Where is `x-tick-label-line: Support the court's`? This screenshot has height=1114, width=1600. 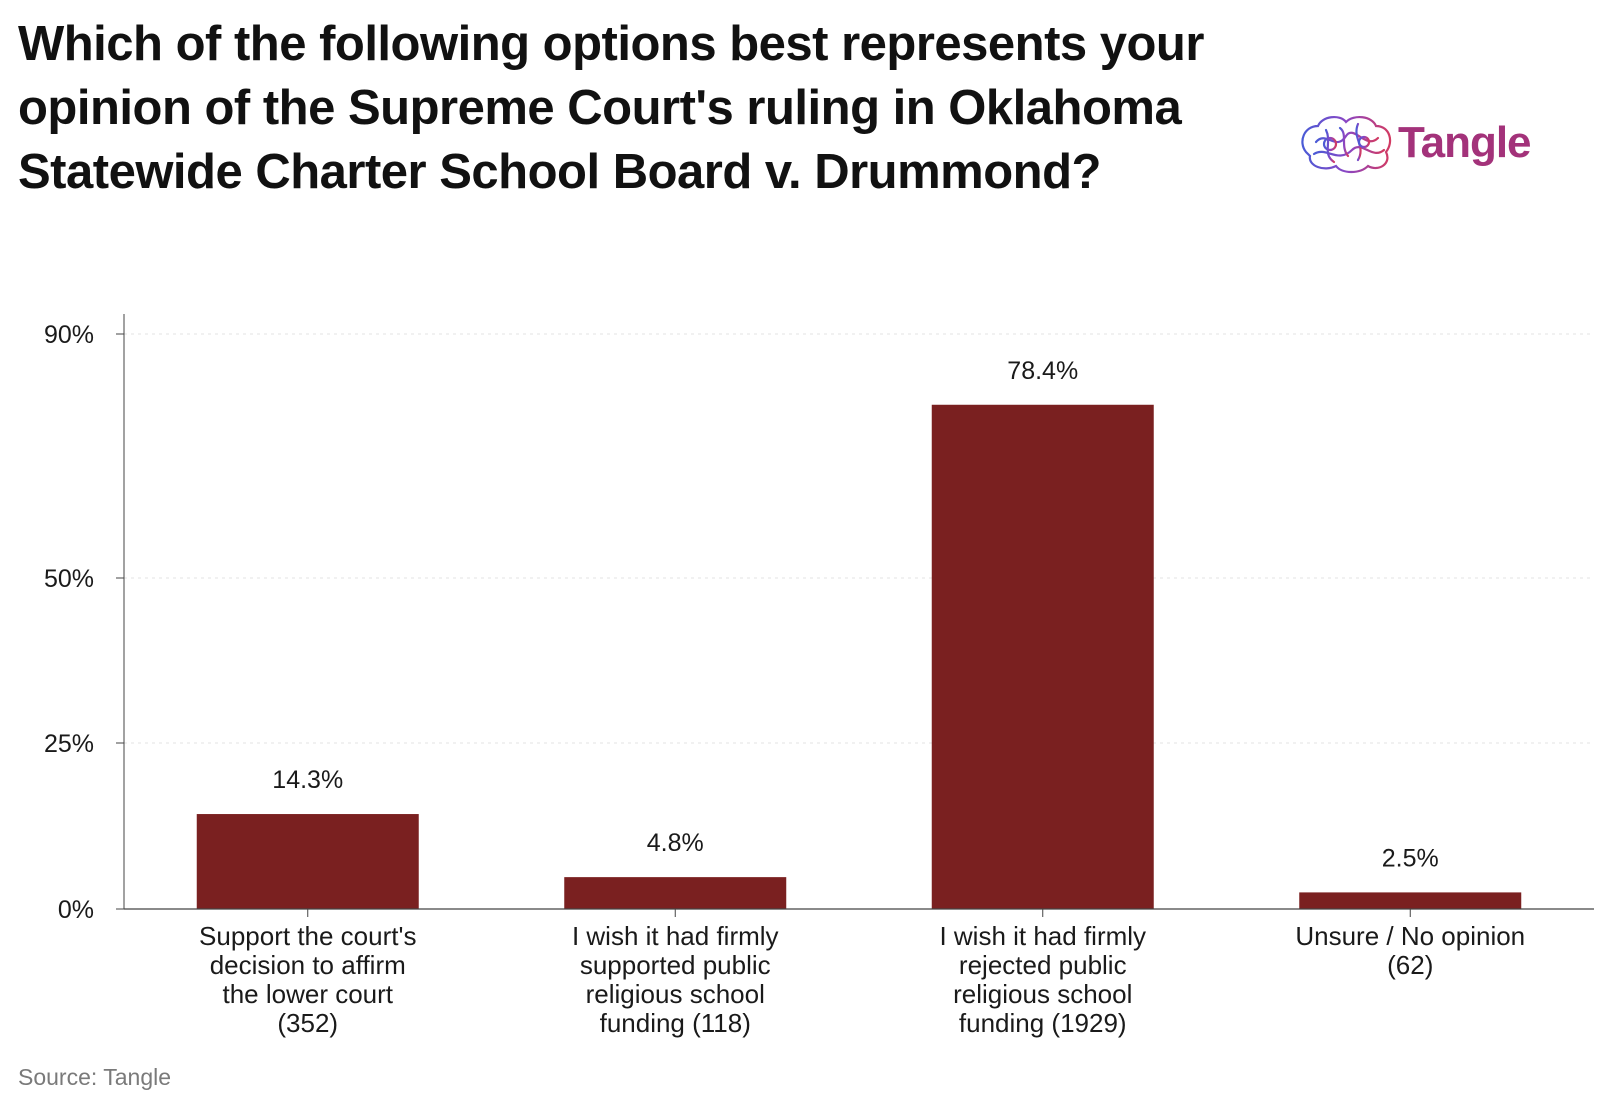
x-tick-label-line: Support the court's is located at coordinates (307, 936).